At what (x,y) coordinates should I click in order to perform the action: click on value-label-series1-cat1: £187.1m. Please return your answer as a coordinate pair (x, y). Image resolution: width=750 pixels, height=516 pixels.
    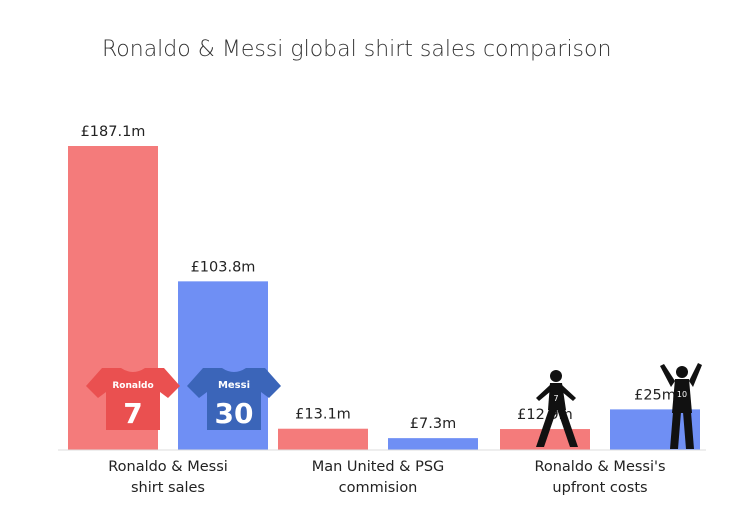
    Looking at the image, I should click on (113, 132).